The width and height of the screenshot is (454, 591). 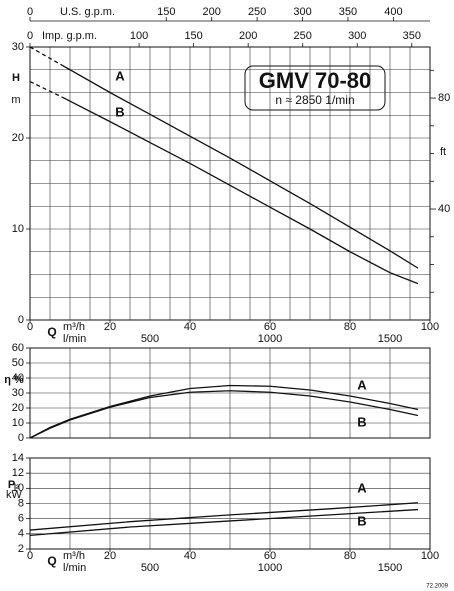 What do you see at coordinates (21, 519) in the screenshot?
I see `y-tick-label: 6` at bounding box center [21, 519].